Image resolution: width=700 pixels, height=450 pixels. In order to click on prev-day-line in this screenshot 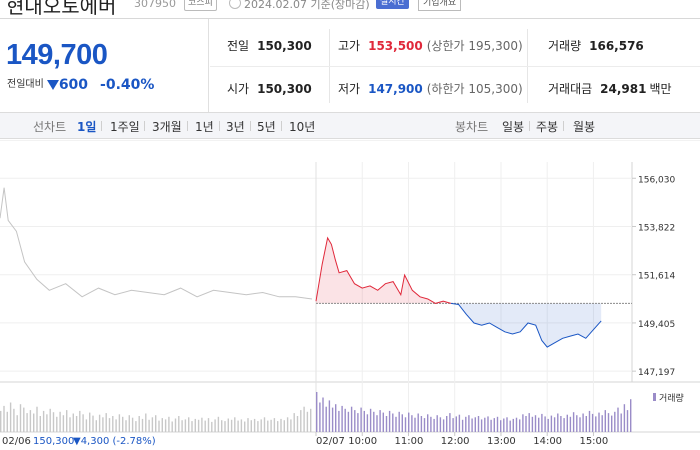, I will do `click(156, 243)`.